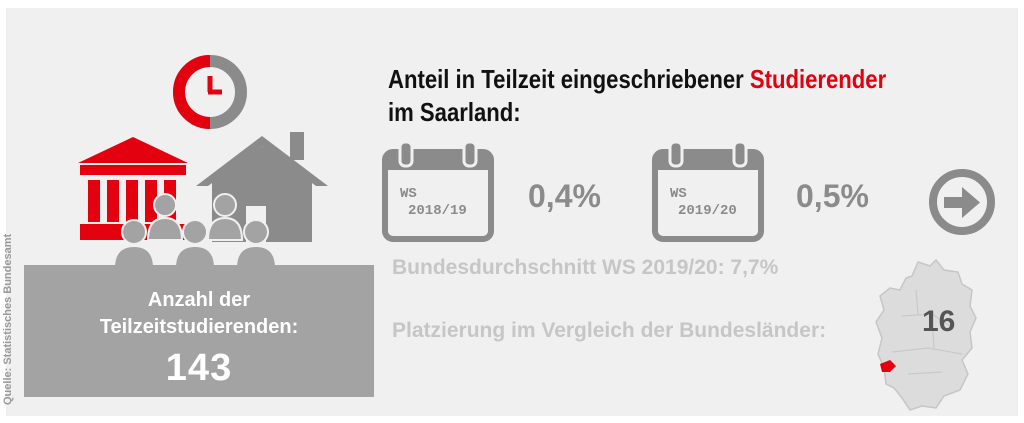  I want to click on student-count-label: Anzahl der Teilzeitstudierenden:, so click(199, 314).